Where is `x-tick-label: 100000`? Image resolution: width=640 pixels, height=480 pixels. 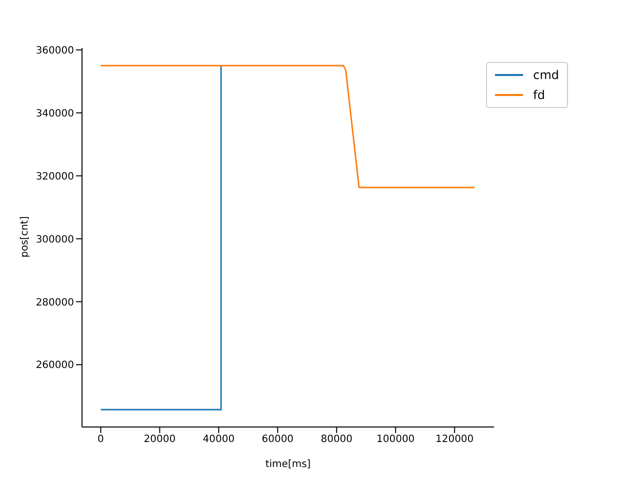
x-tick-label: 100000 is located at coordinates (395, 440).